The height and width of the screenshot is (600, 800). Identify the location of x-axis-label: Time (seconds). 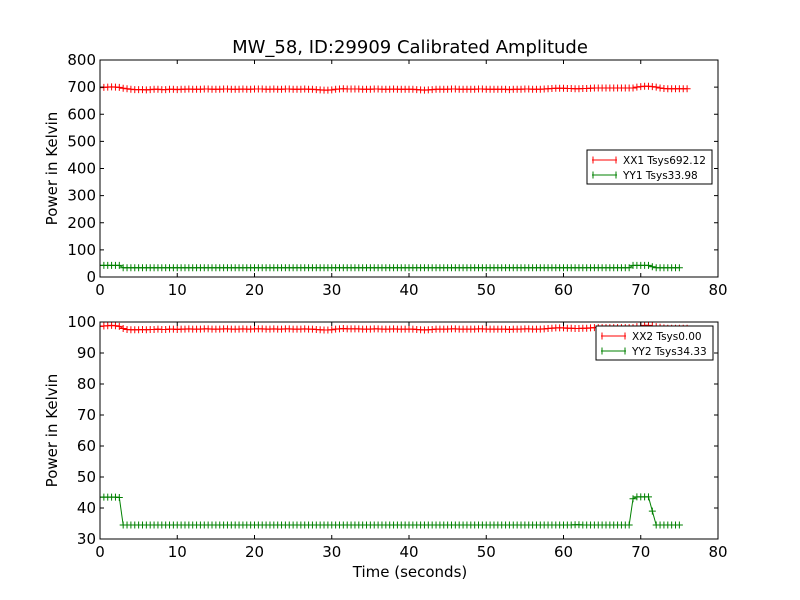
(410, 572).